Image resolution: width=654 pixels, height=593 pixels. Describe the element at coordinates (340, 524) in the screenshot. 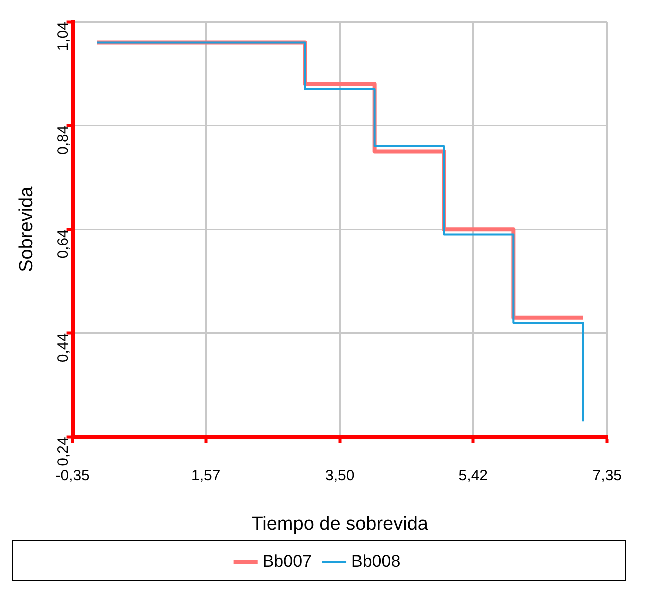

I see `x-axis-title: Tiempo de sobrevida` at that location.